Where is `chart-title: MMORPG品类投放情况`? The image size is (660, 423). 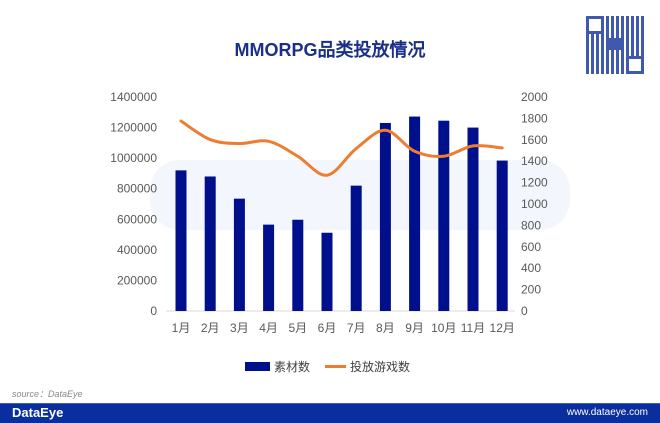
chart-title: MMORPG品类投放情况 is located at coordinates (330, 50).